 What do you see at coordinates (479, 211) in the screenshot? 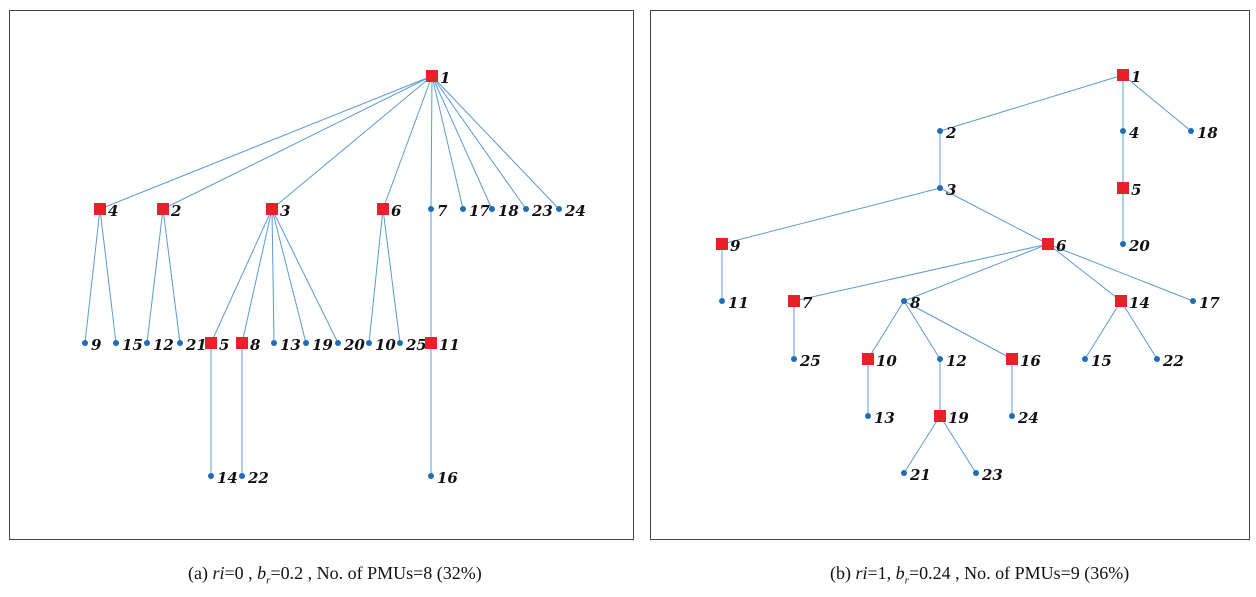
I see `node-label-17: 17` at bounding box center [479, 211].